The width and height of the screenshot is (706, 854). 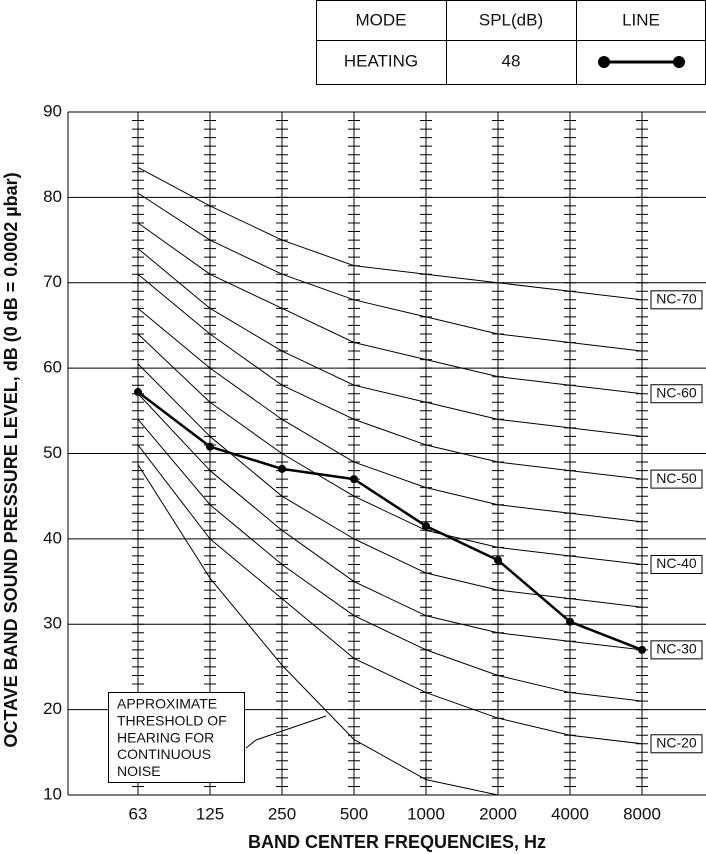 I want to click on curve-label: NC-60, so click(x=676, y=394).